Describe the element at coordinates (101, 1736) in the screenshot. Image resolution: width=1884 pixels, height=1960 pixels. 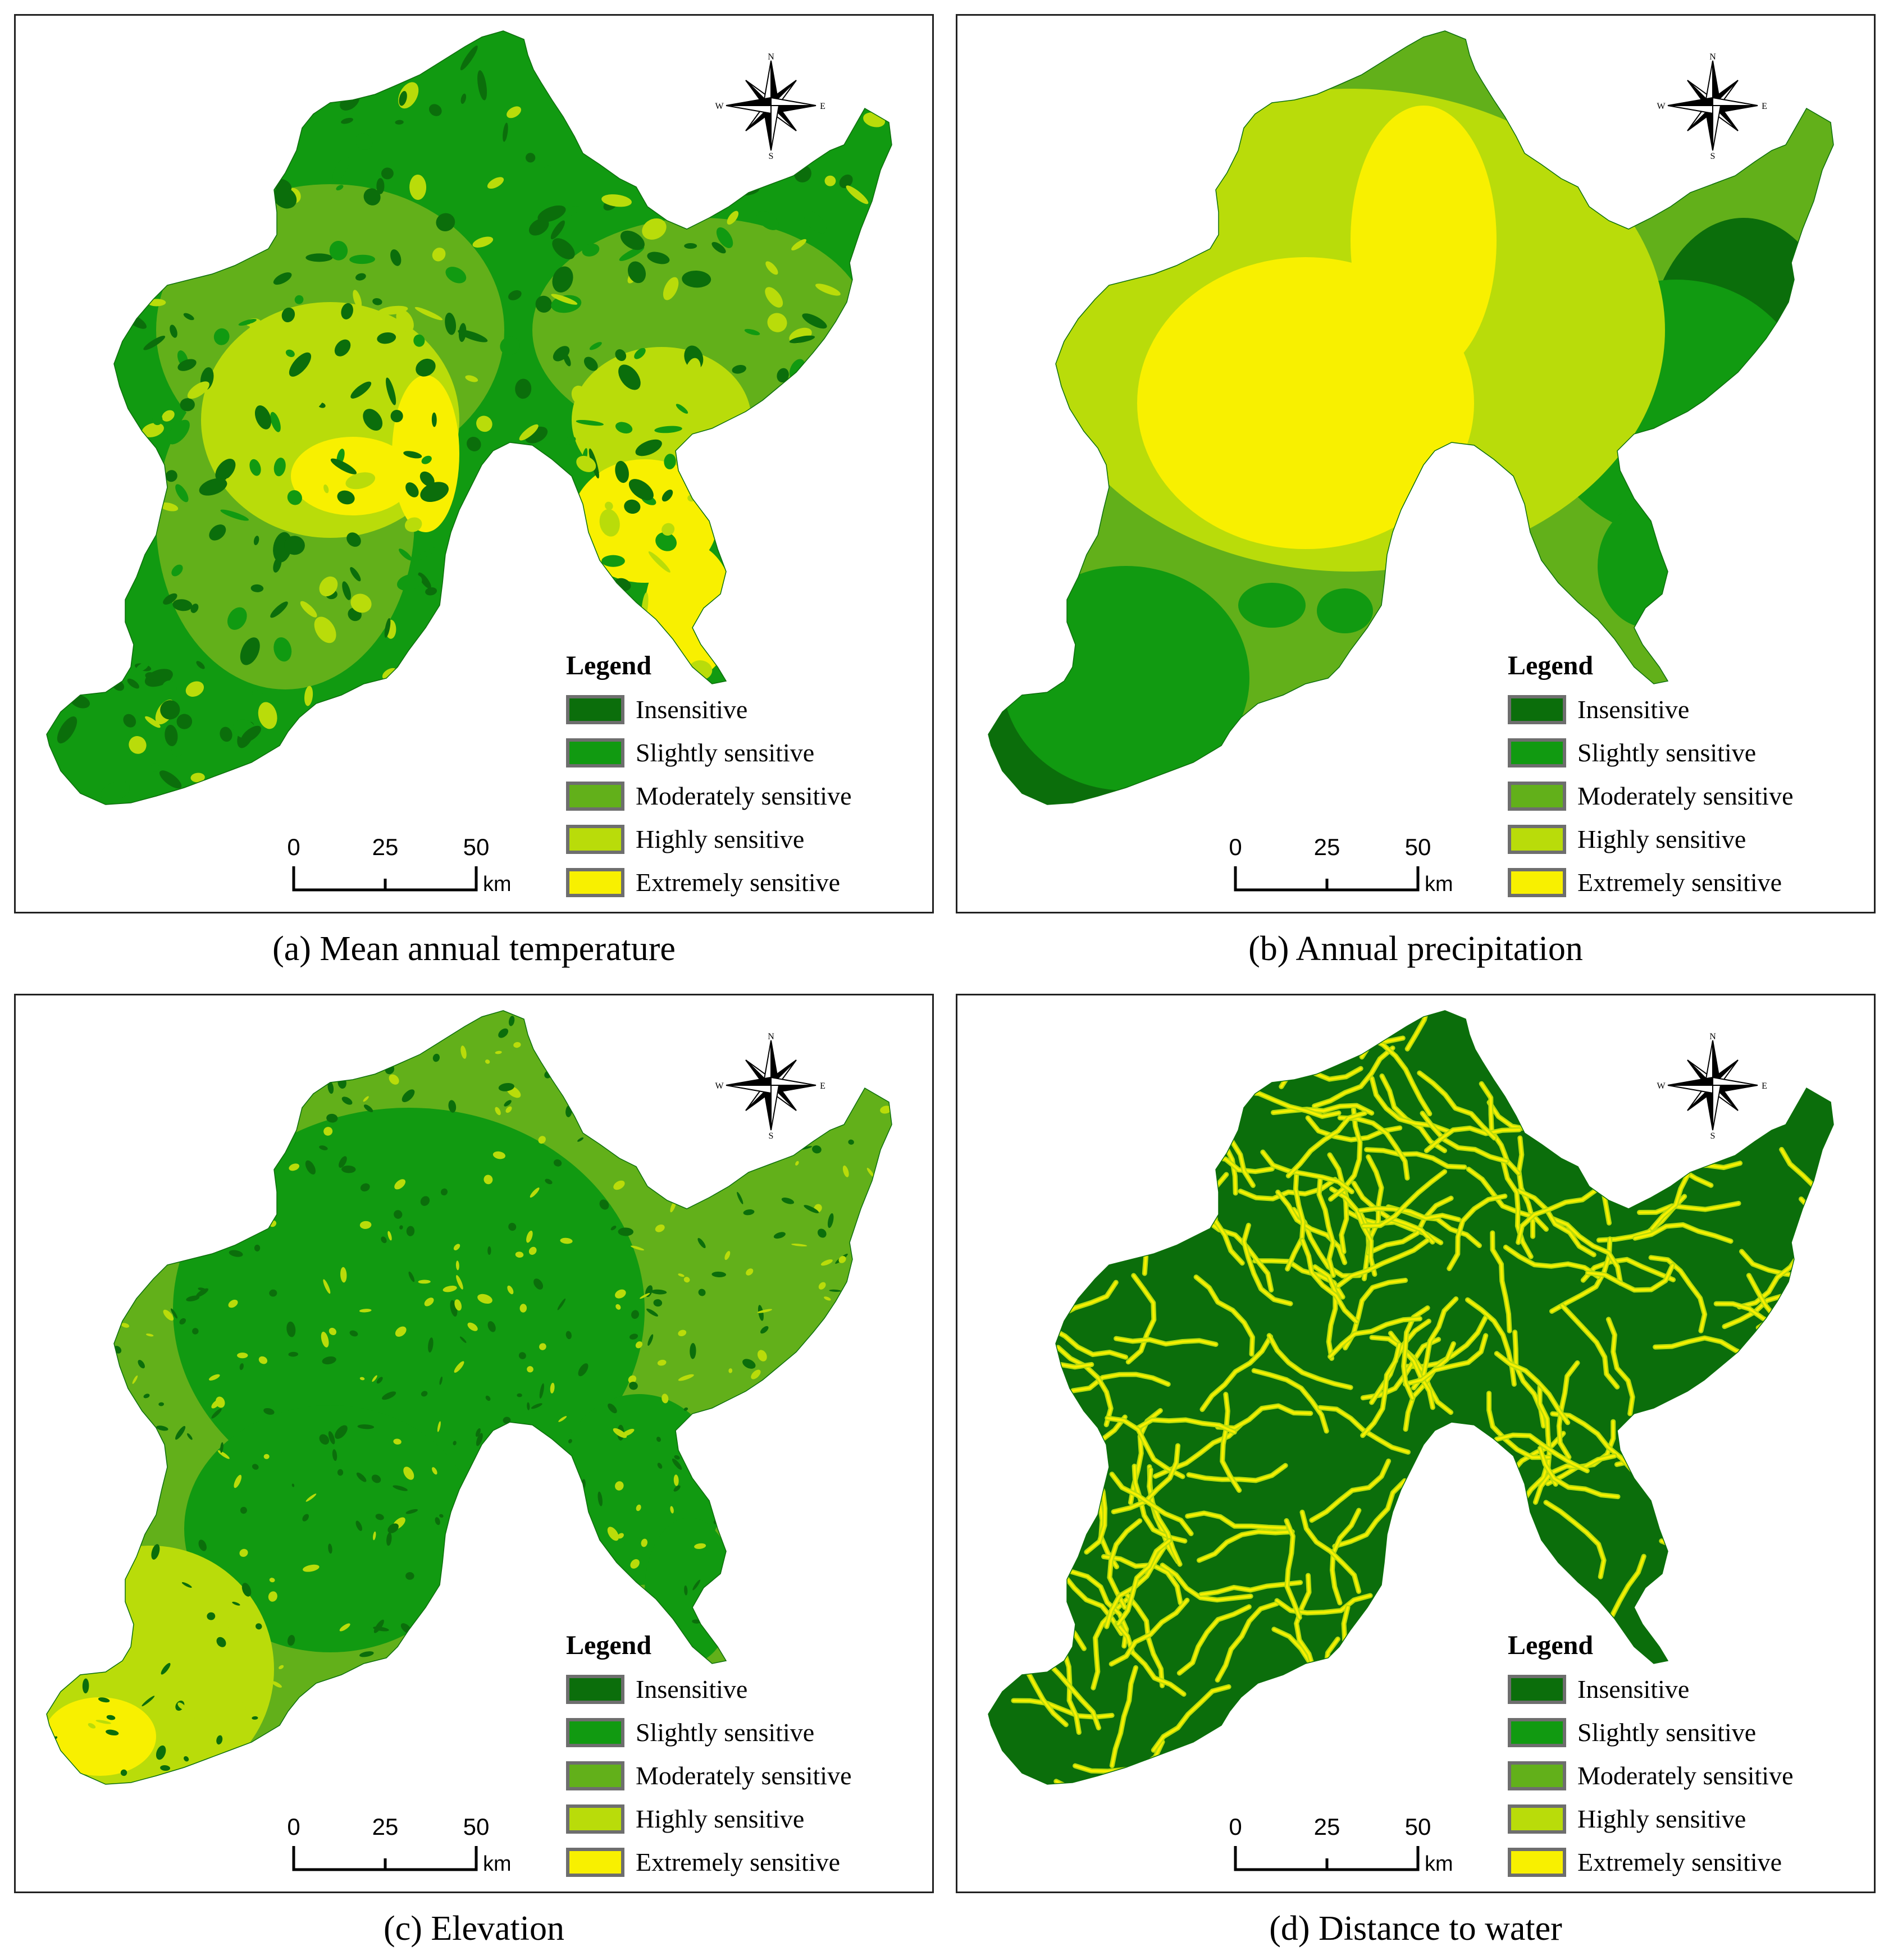
I see `zone-extreme` at that location.